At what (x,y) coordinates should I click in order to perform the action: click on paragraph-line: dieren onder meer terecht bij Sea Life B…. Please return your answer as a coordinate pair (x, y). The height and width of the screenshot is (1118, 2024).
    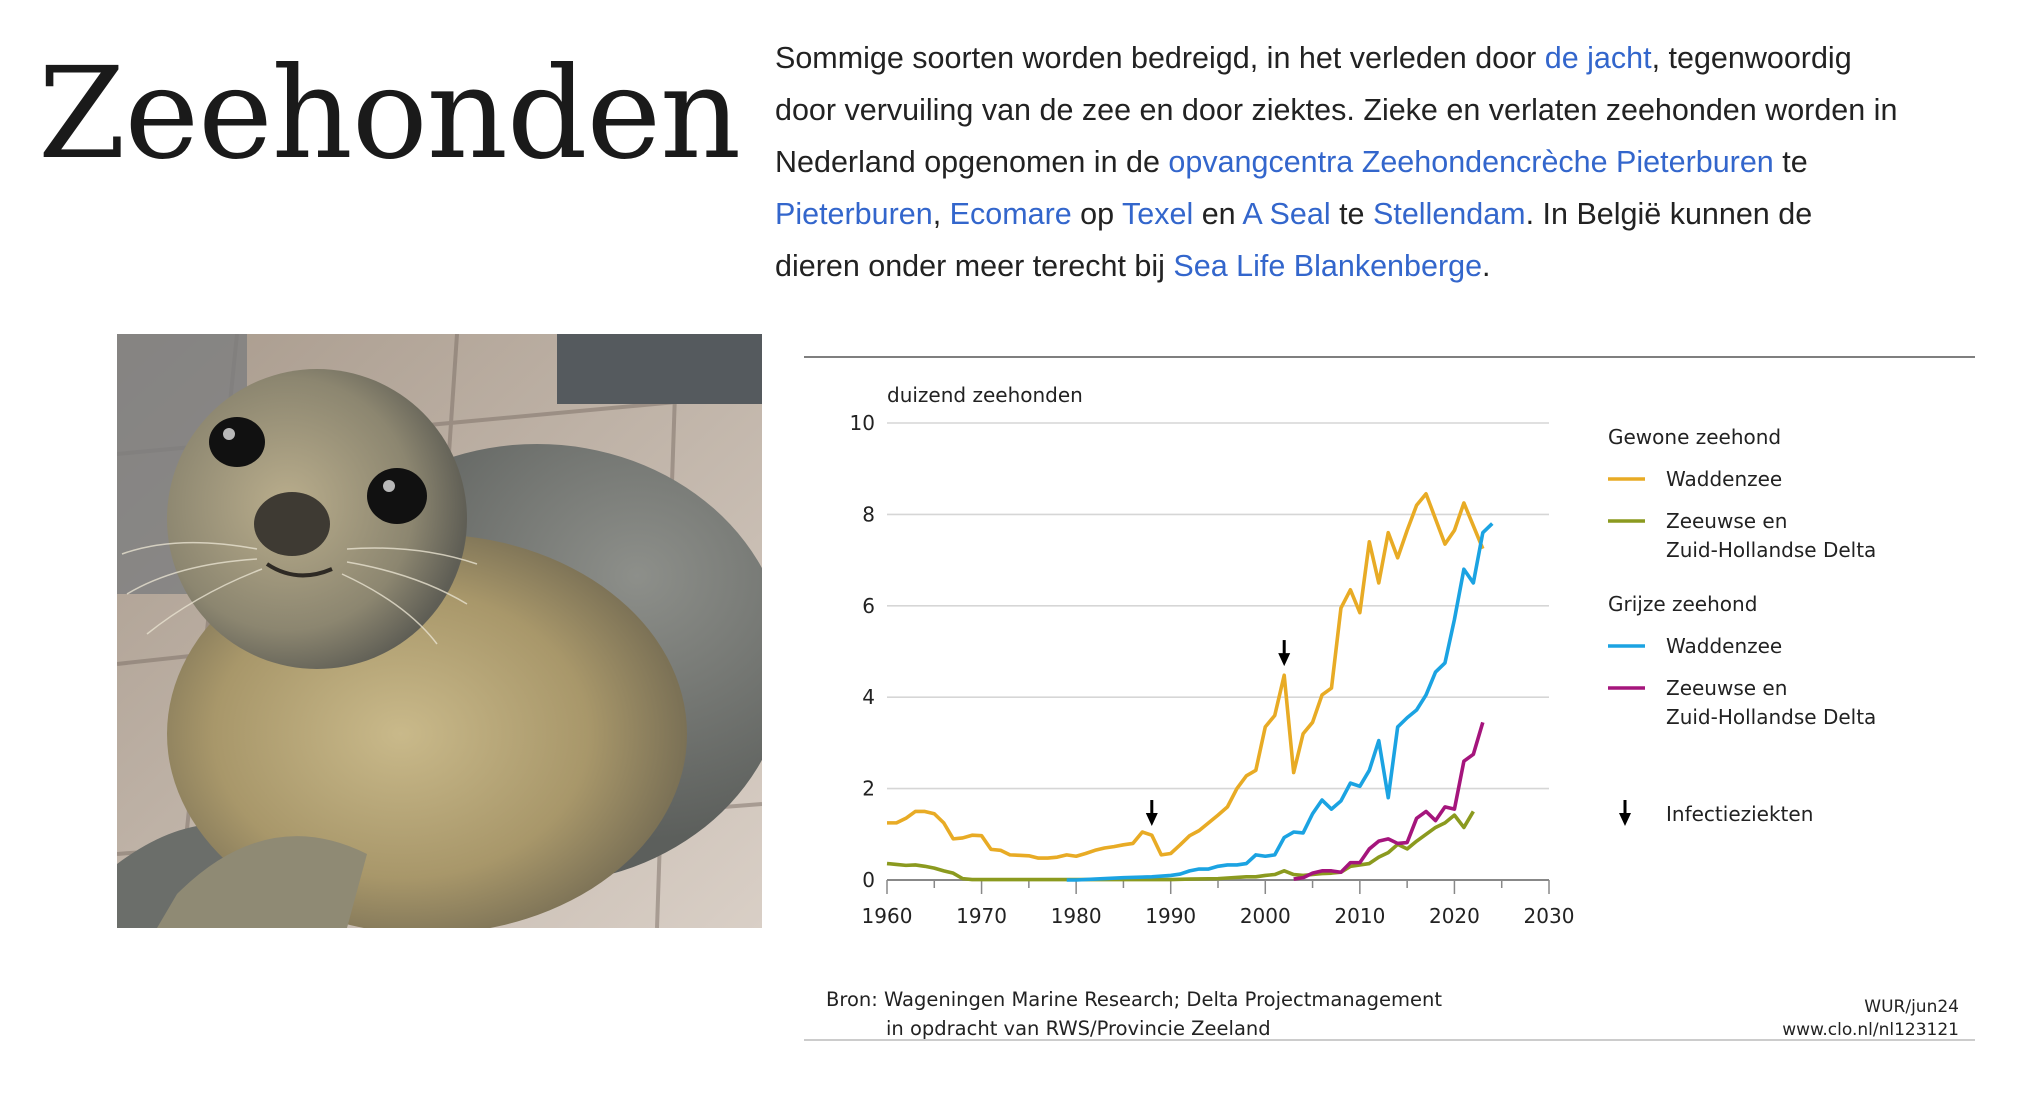
    Looking at the image, I should click on (1336, 266).